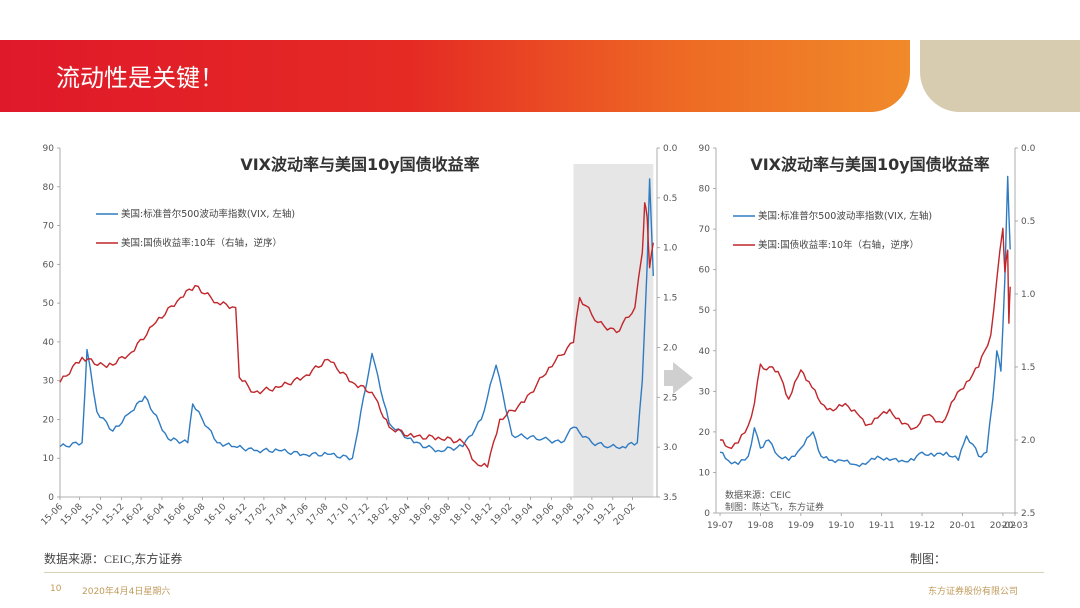 The width and height of the screenshot is (1080, 608). I want to click on right-tick-label: 3.0, so click(670, 448).